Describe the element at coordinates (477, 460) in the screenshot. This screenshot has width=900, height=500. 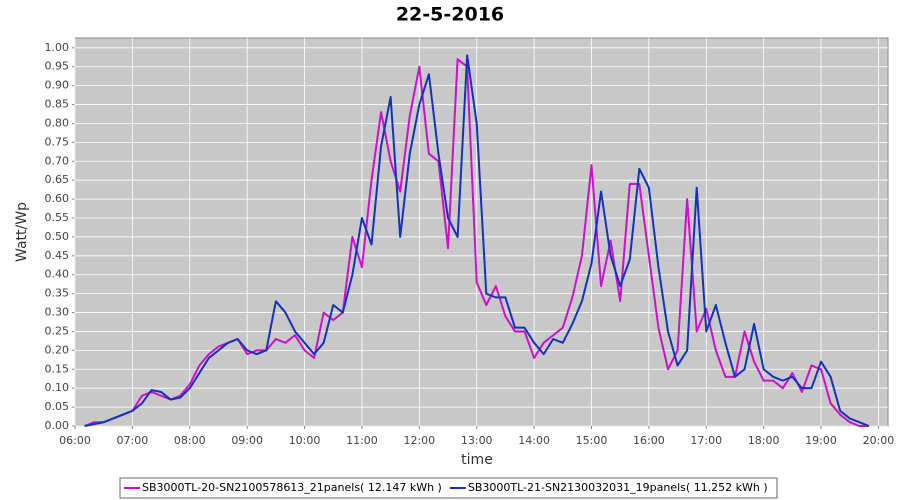
I see `x-axis-label: time` at that location.